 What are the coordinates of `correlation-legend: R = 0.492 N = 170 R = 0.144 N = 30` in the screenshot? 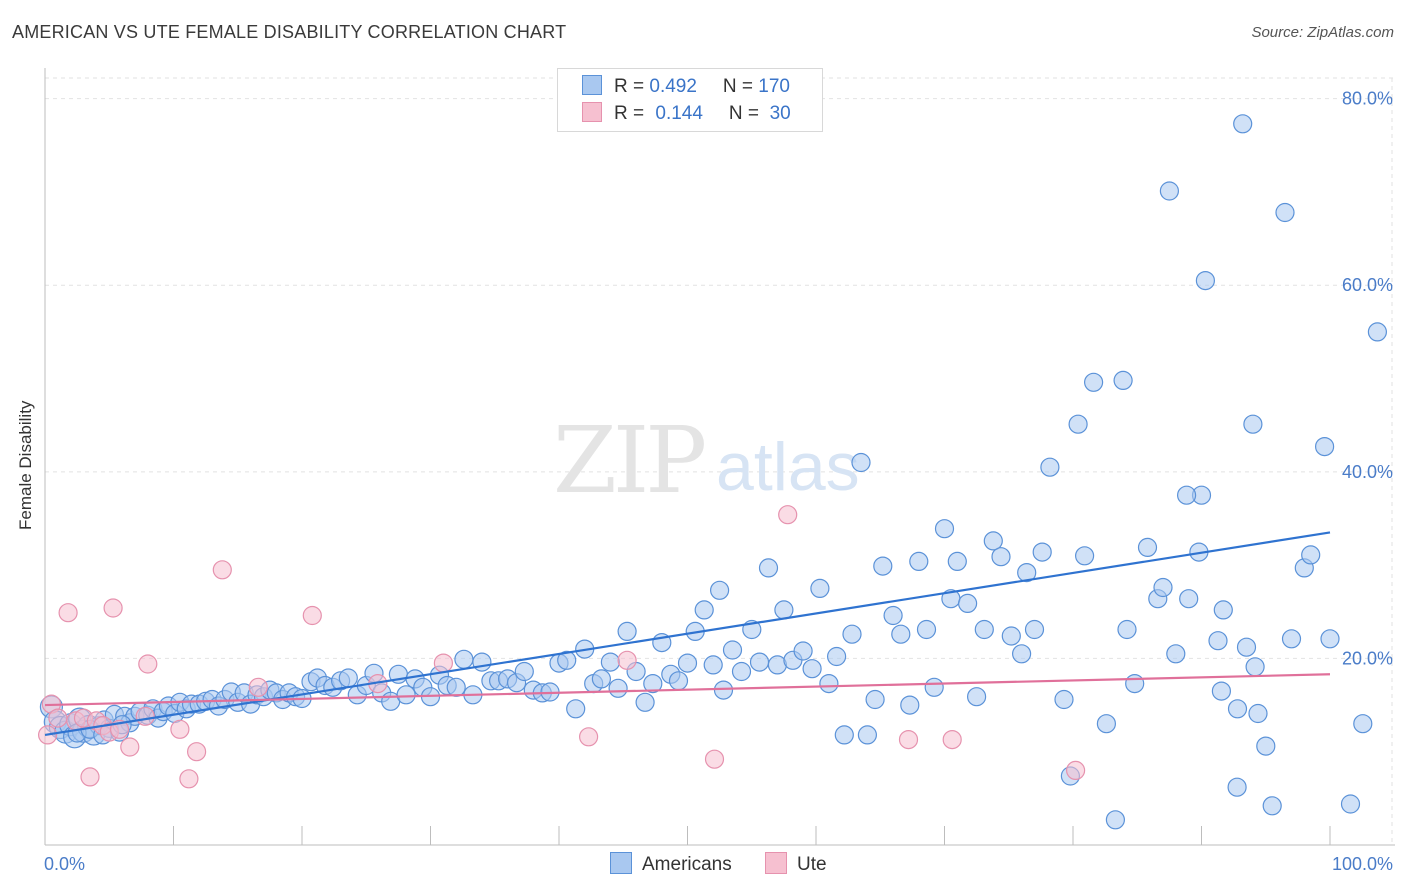 It's located at (690, 100).